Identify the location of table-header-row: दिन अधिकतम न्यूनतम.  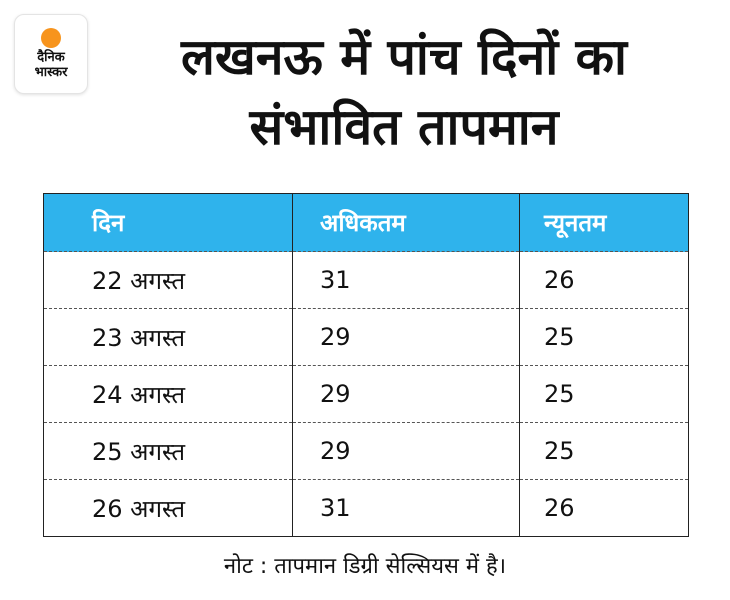
(366, 222).